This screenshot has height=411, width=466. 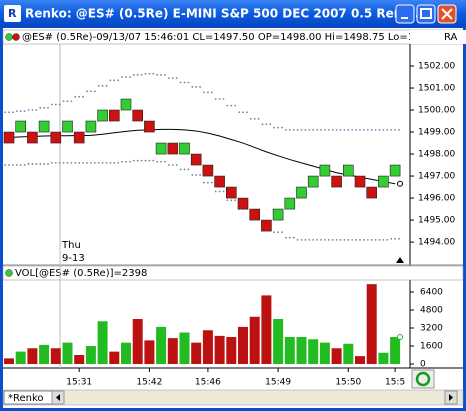 What do you see at coordinates (233, 397) in the screenshot?
I see `tab-bar` at bounding box center [233, 397].